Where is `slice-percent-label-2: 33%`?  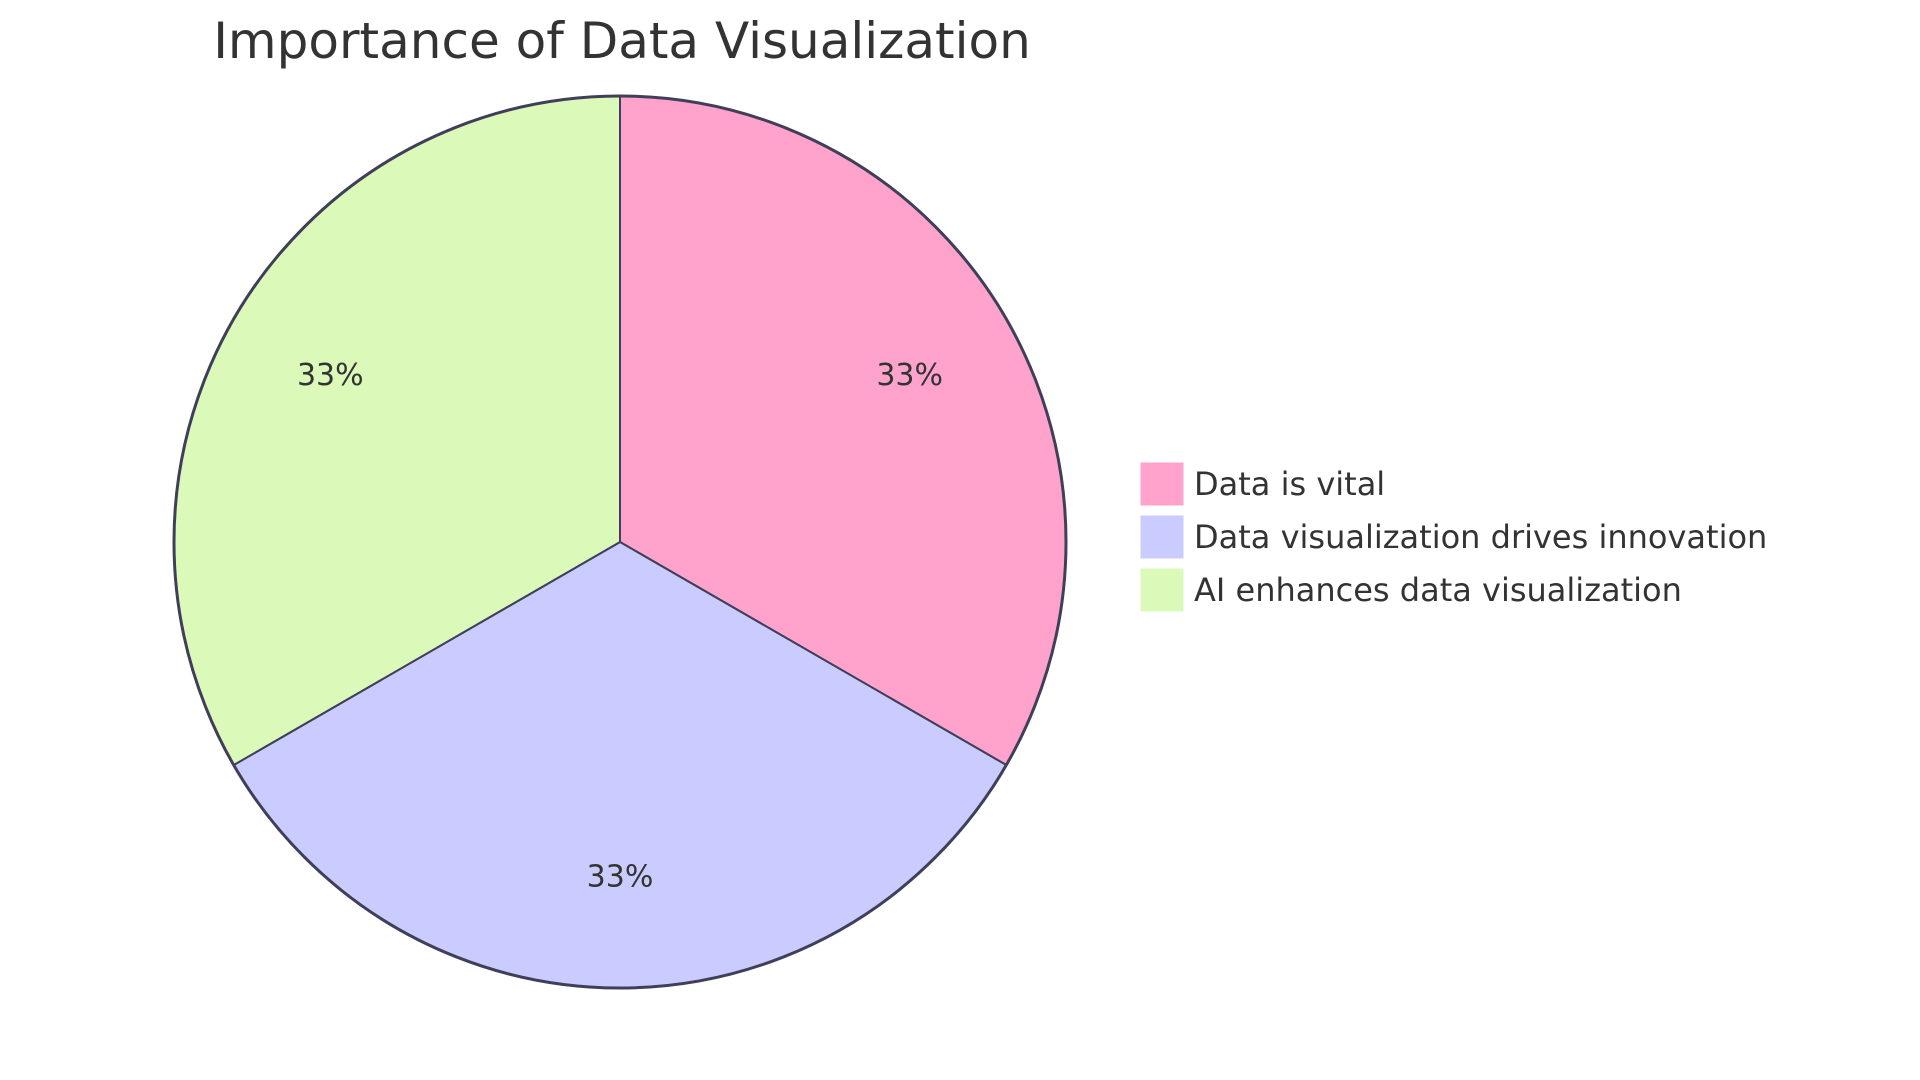 slice-percent-label-2: 33% is located at coordinates (330, 375).